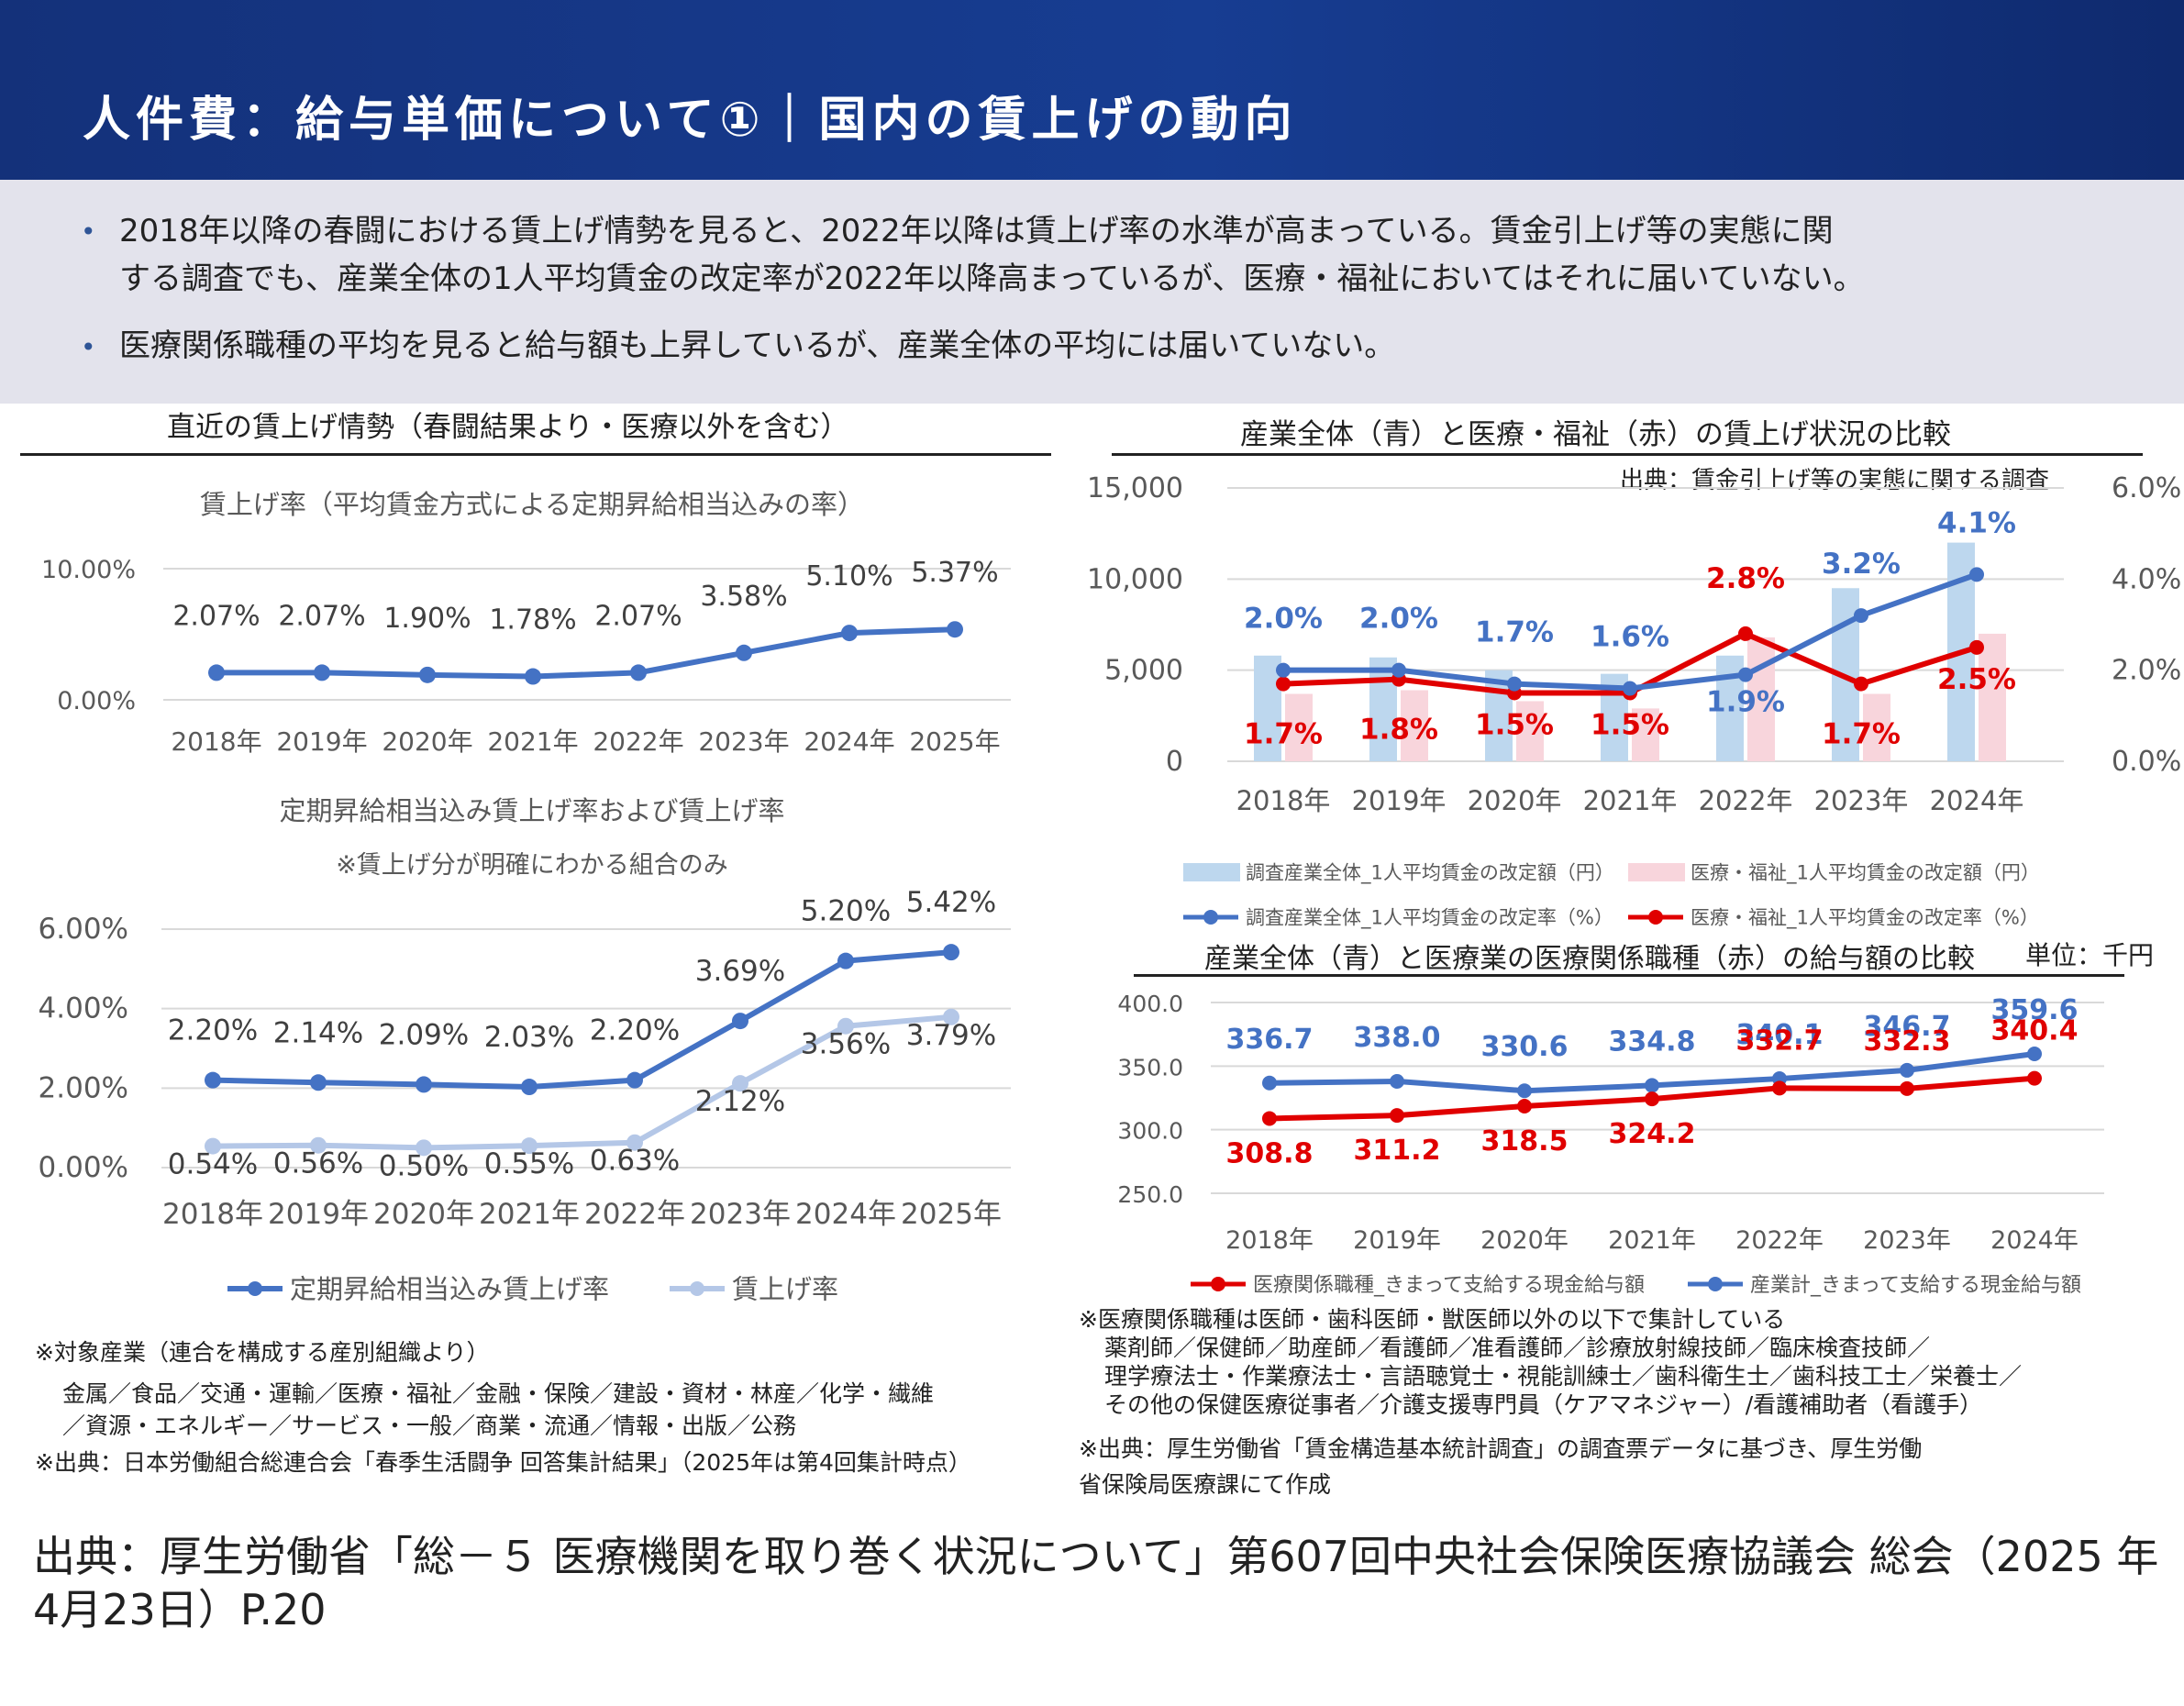 The height and width of the screenshot is (1706, 2184). What do you see at coordinates (498, 1394) in the screenshot?
I see `left-note-industries-line-1: 金属／食品／交通・運輸／医療・福祉／金融・保険／建設・資材・林産／化学・繊維` at bounding box center [498, 1394].